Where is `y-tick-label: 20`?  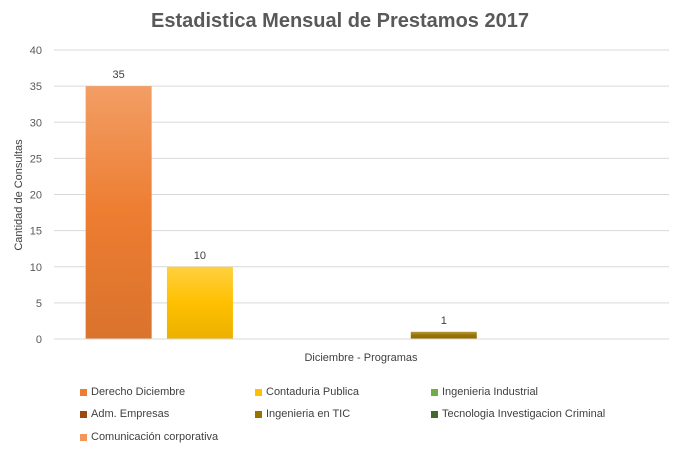 y-tick-label: 20 is located at coordinates (36, 196).